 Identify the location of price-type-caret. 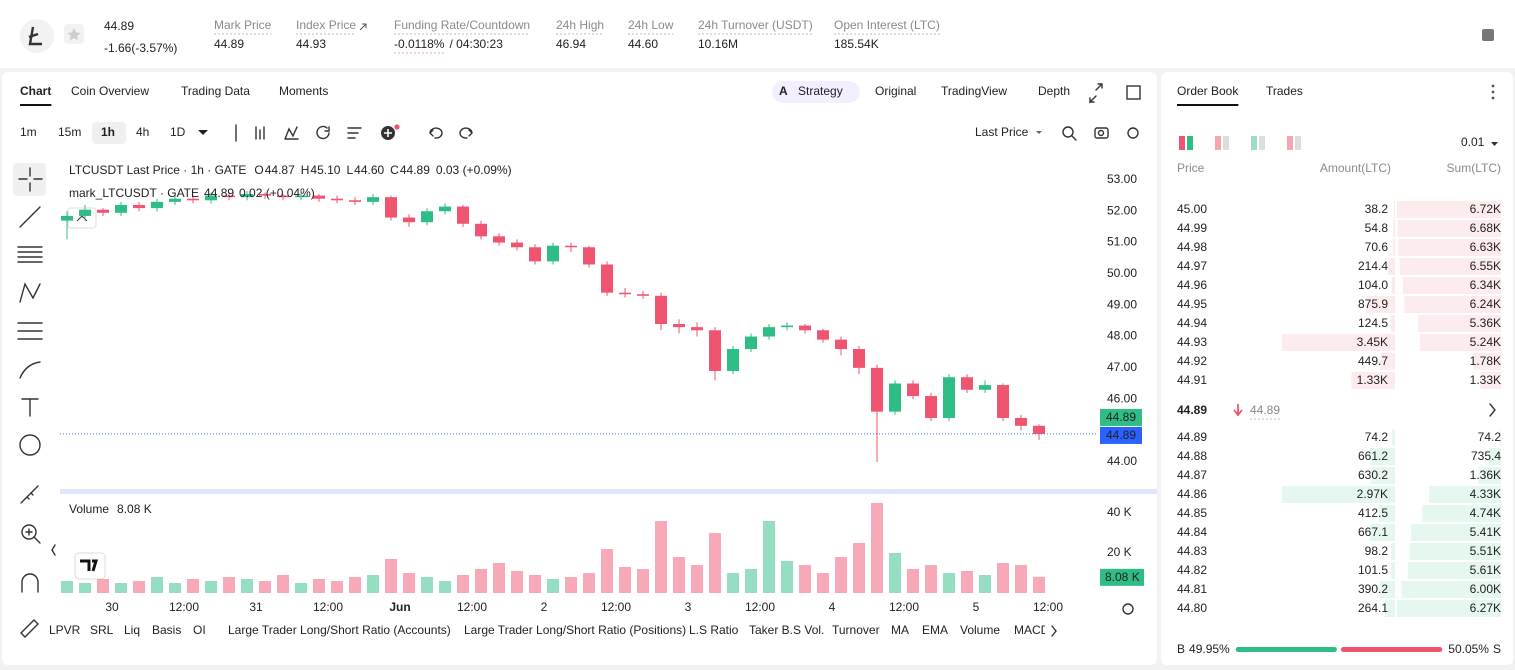
(1039, 132).